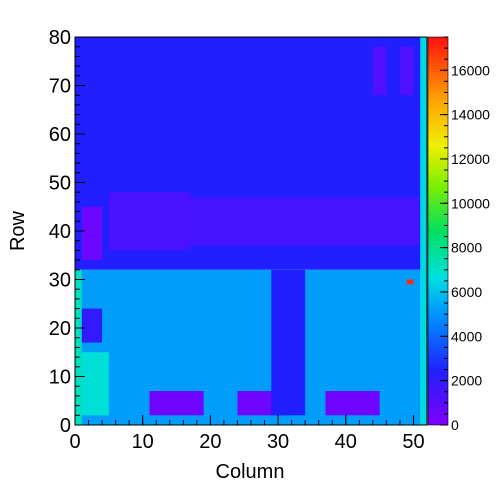  Describe the element at coordinates (470, 70) in the screenshot. I see `colorbar-tick-label: 16000` at that location.